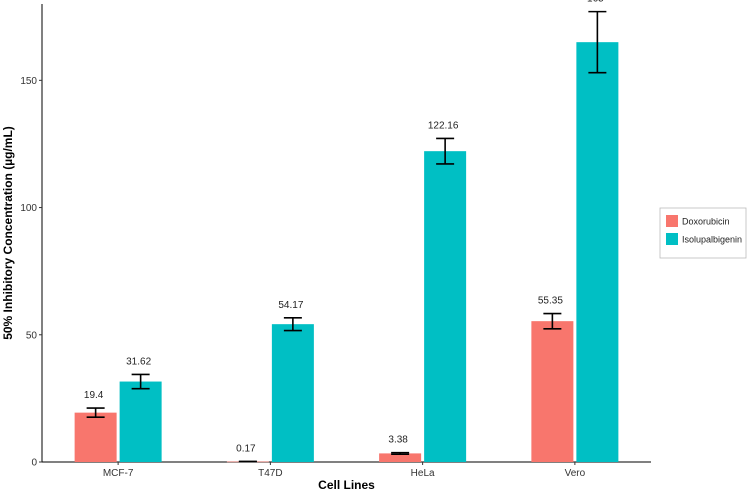 This screenshot has width=750, height=494. I want to click on bar-isolupalbigenin-vero, so click(597, 252).